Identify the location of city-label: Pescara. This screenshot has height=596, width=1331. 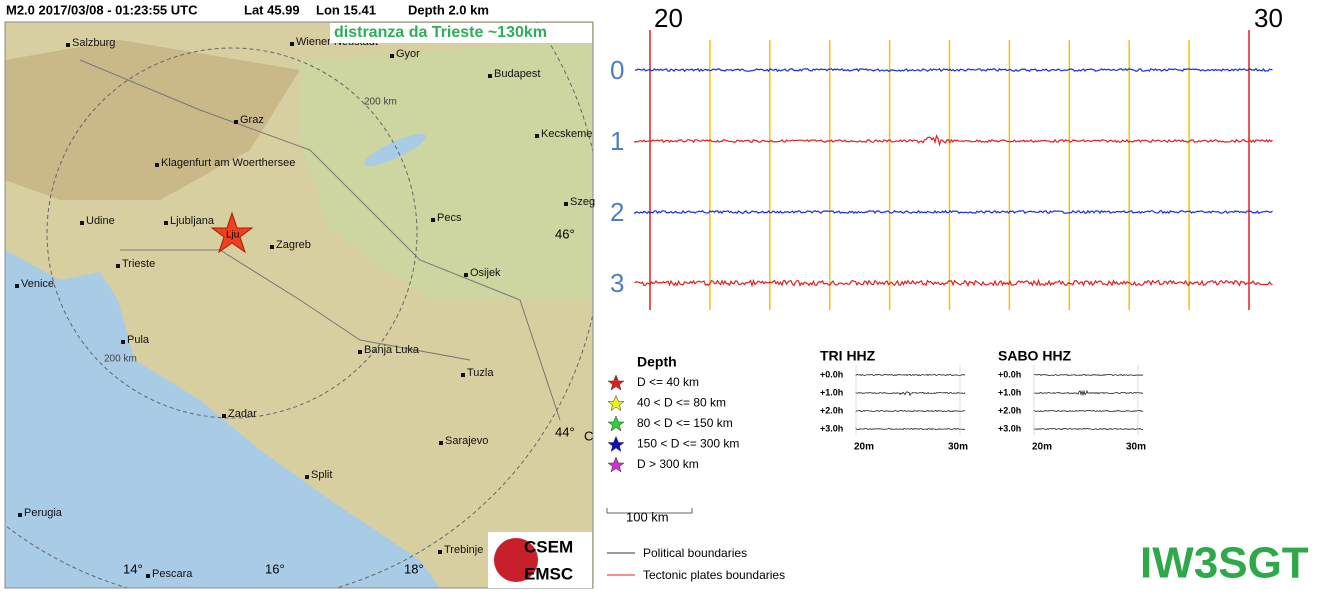
(172, 574).